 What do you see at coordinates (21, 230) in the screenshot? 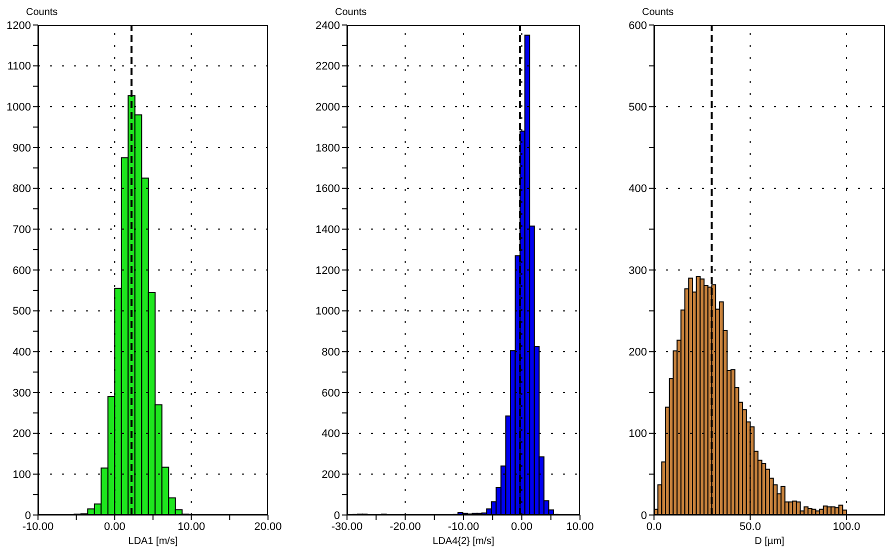
I see `y-tick-label: 700` at bounding box center [21, 230].